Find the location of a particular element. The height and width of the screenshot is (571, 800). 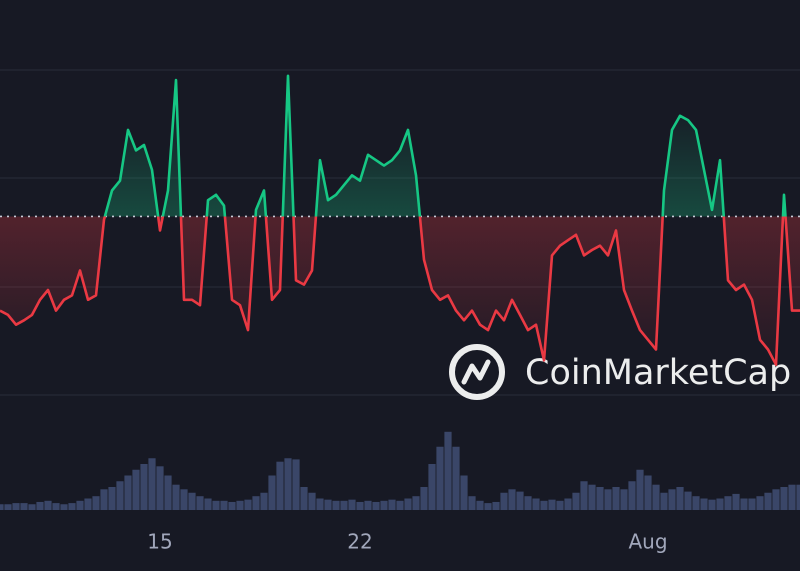

watermark-logo is located at coordinates (477, 372).